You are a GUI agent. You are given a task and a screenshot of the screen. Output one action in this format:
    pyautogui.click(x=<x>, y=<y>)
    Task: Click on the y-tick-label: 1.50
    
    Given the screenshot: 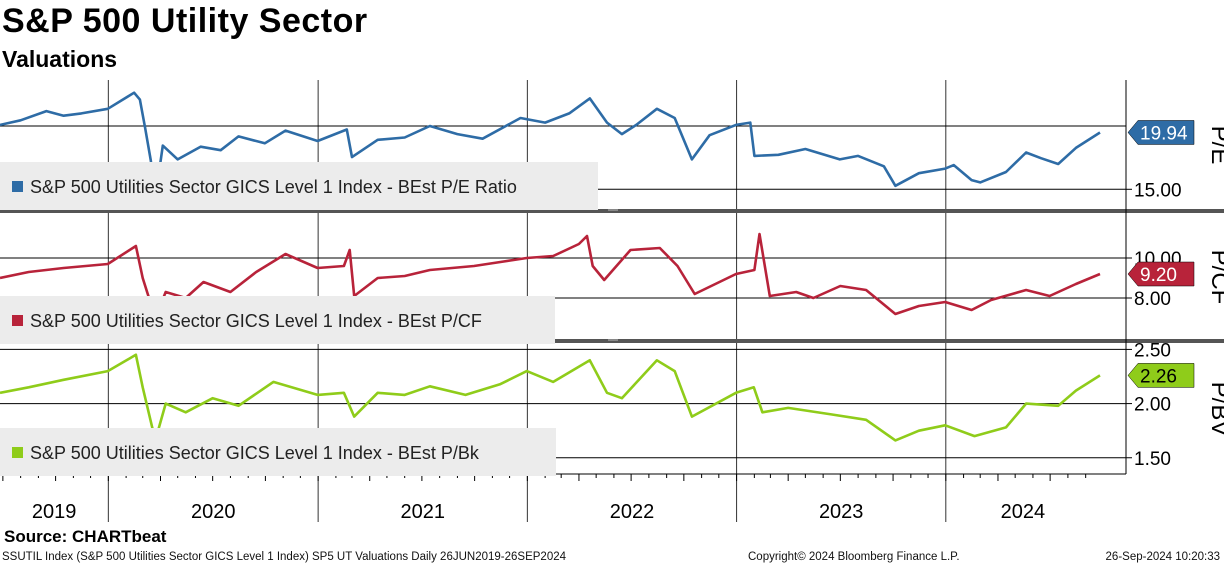 What is the action you would take?
    pyautogui.click(x=1152, y=459)
    